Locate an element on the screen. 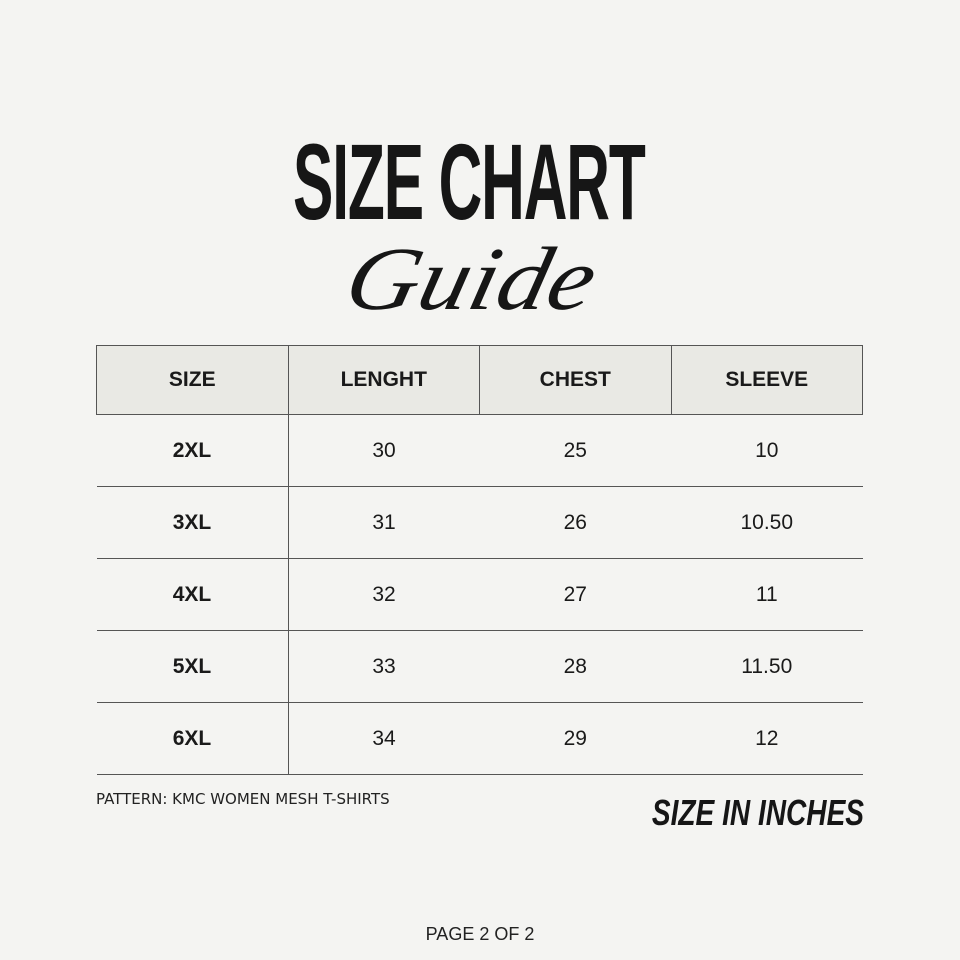 Image resolution: width=960 pixels, height=960 pixels. cell-length: 34 is located at coordinates (384, 738).